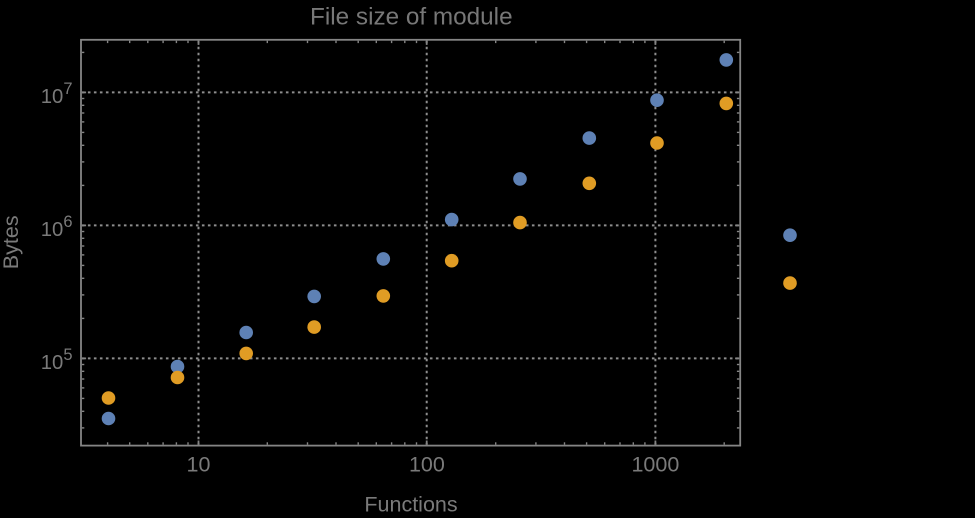  What do you see at coordinates (67, 89) in the screenshot?
I see `svg-text: 7` at bounding box center [67, 89].